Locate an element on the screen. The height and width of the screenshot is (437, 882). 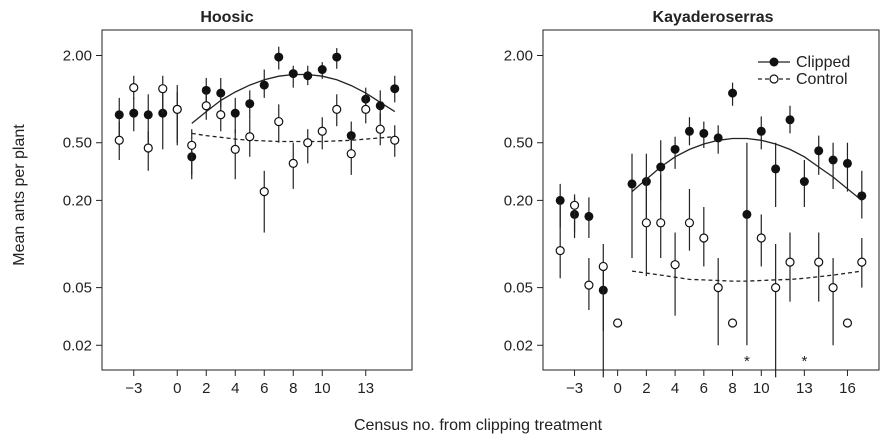
x-tick-label: 0 is located at coordinates (617, 388).